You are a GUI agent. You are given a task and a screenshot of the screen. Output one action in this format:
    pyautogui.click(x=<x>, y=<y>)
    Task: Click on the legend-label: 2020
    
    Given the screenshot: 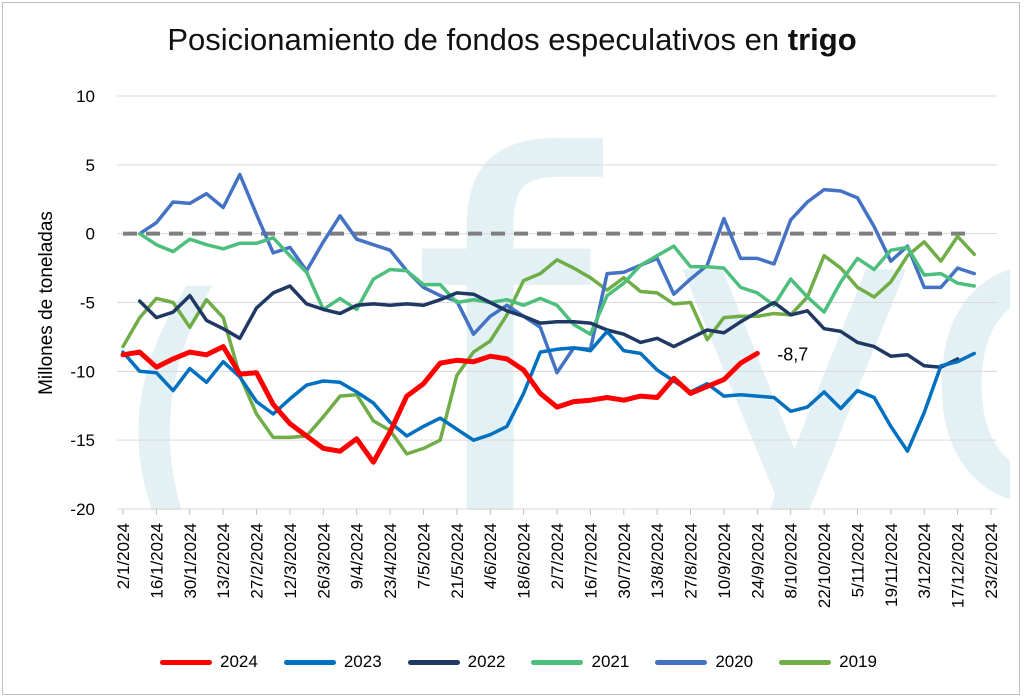 What is the action you would take?
    pyautogui.click(x=734, y=661)
    